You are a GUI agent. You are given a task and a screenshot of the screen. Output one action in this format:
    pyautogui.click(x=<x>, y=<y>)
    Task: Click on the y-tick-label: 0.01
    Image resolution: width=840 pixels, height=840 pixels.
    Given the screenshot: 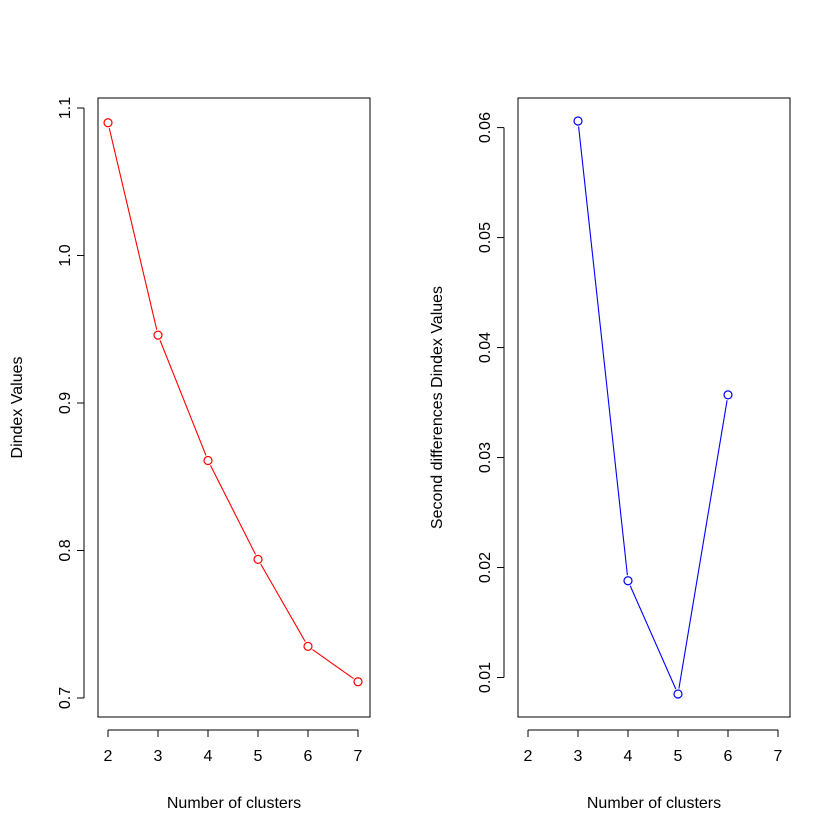 What is the action you would take?
    pyautogui.click(x=485, y=677)
    